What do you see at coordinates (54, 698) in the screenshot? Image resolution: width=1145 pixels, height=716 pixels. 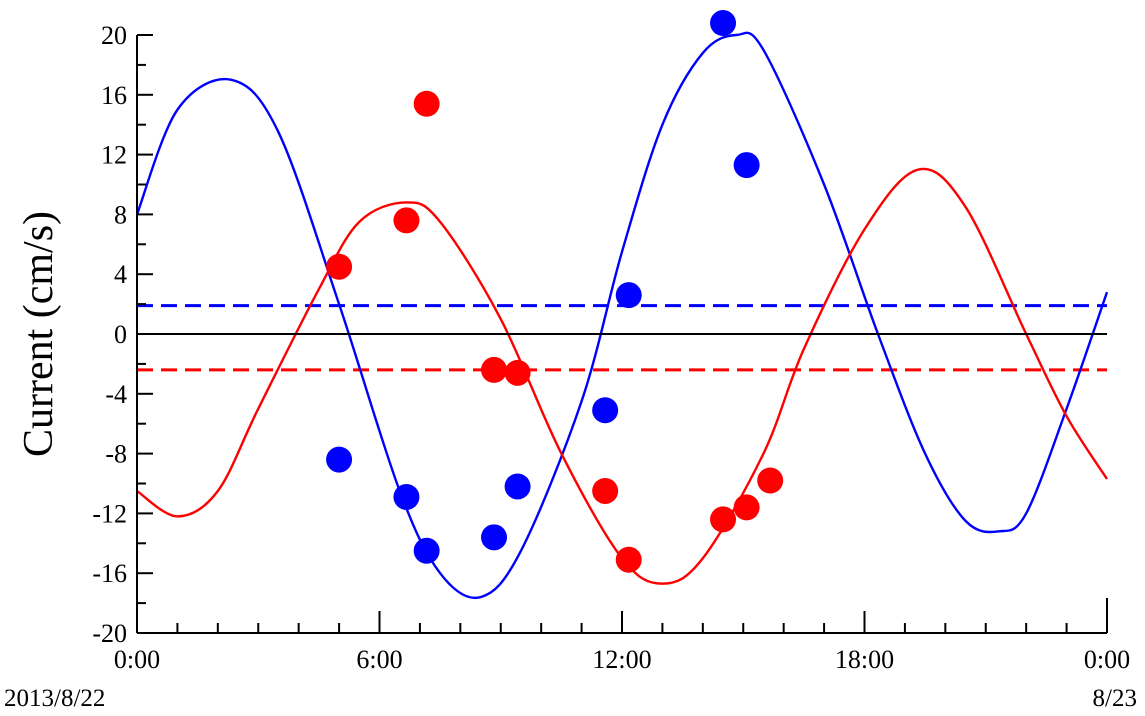 I see `x-date-label-start: 2013/8/22` at bounding box center [54, 698].